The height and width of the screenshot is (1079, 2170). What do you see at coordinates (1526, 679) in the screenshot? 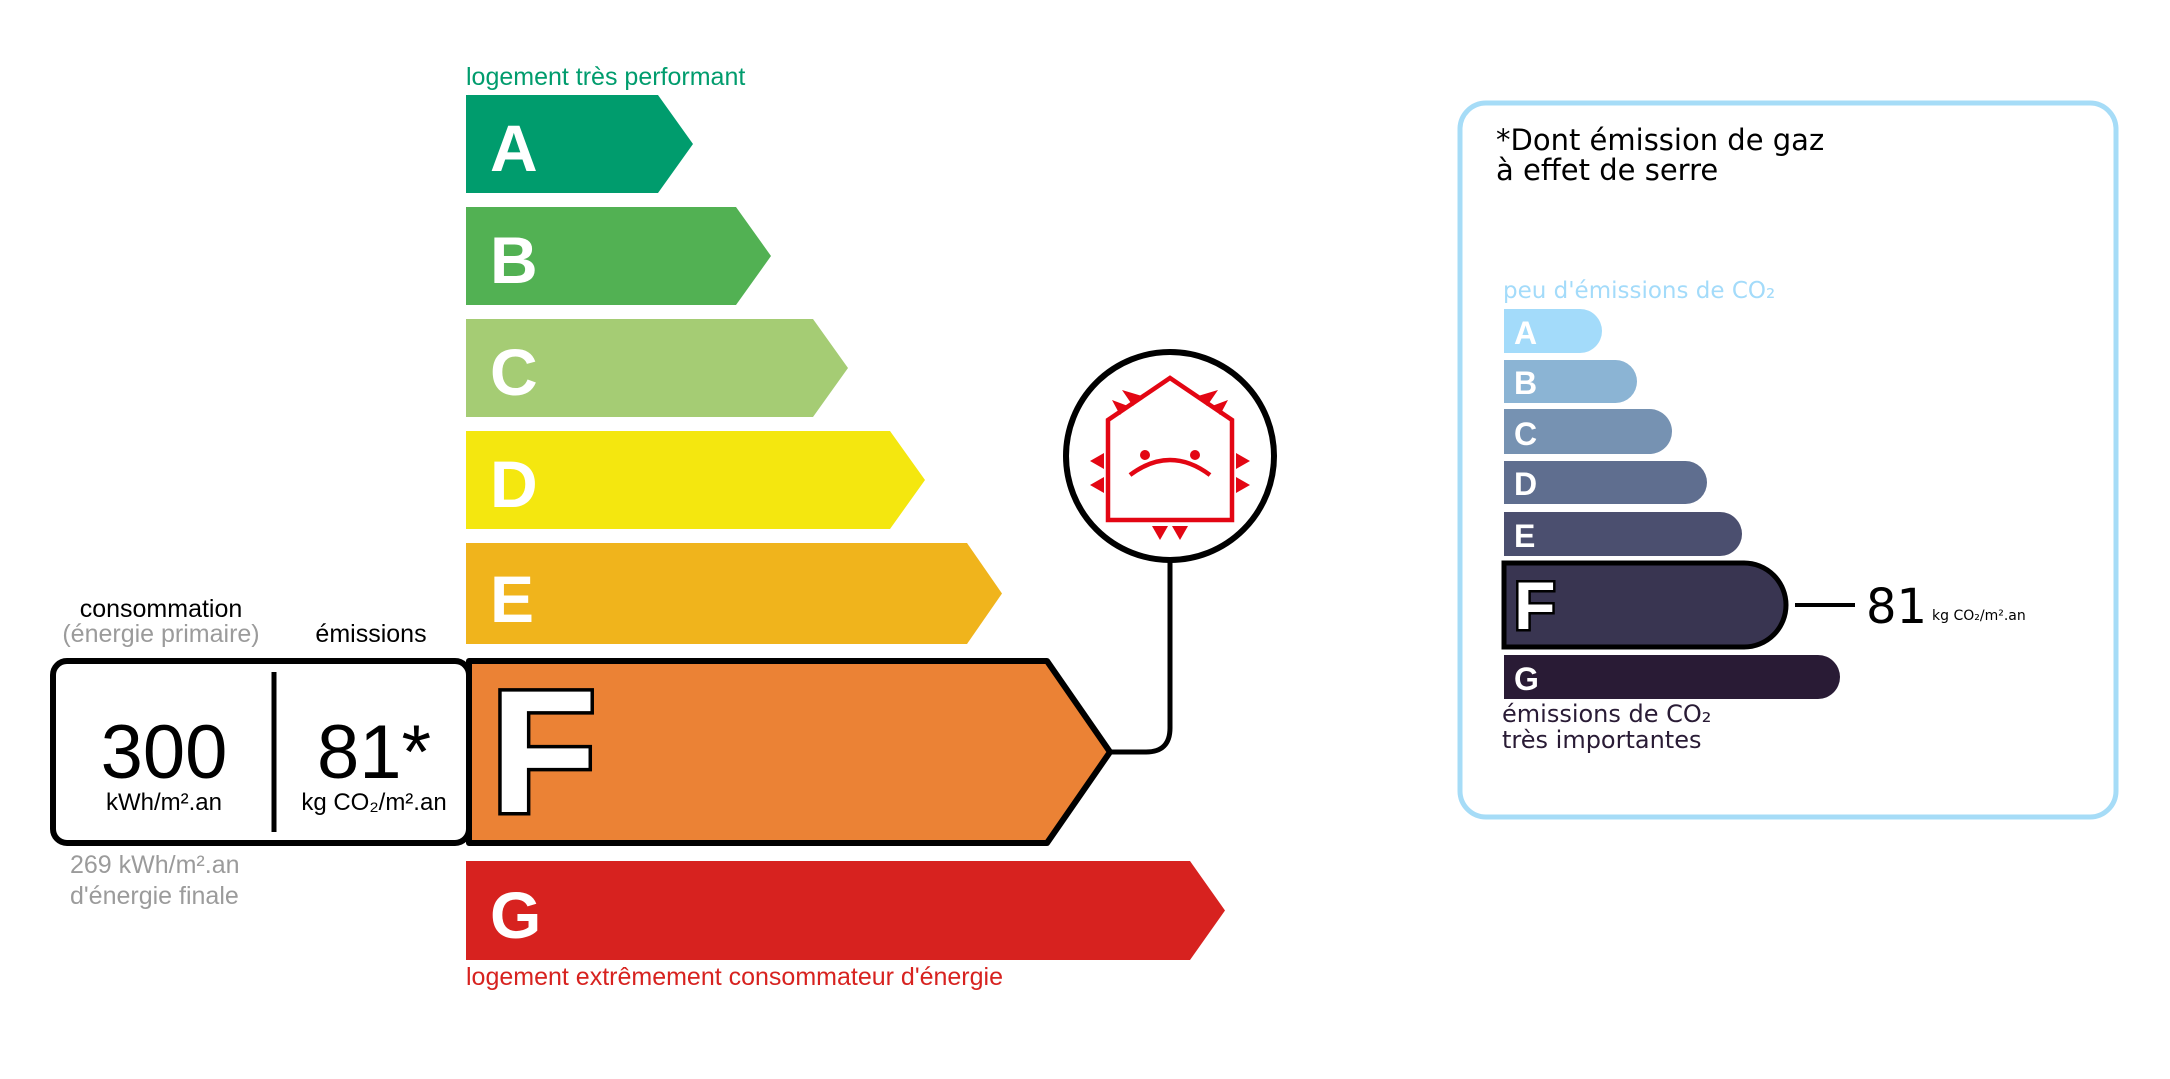
I see `ges-grade-letter: G` at bounding box center [1526, 679].